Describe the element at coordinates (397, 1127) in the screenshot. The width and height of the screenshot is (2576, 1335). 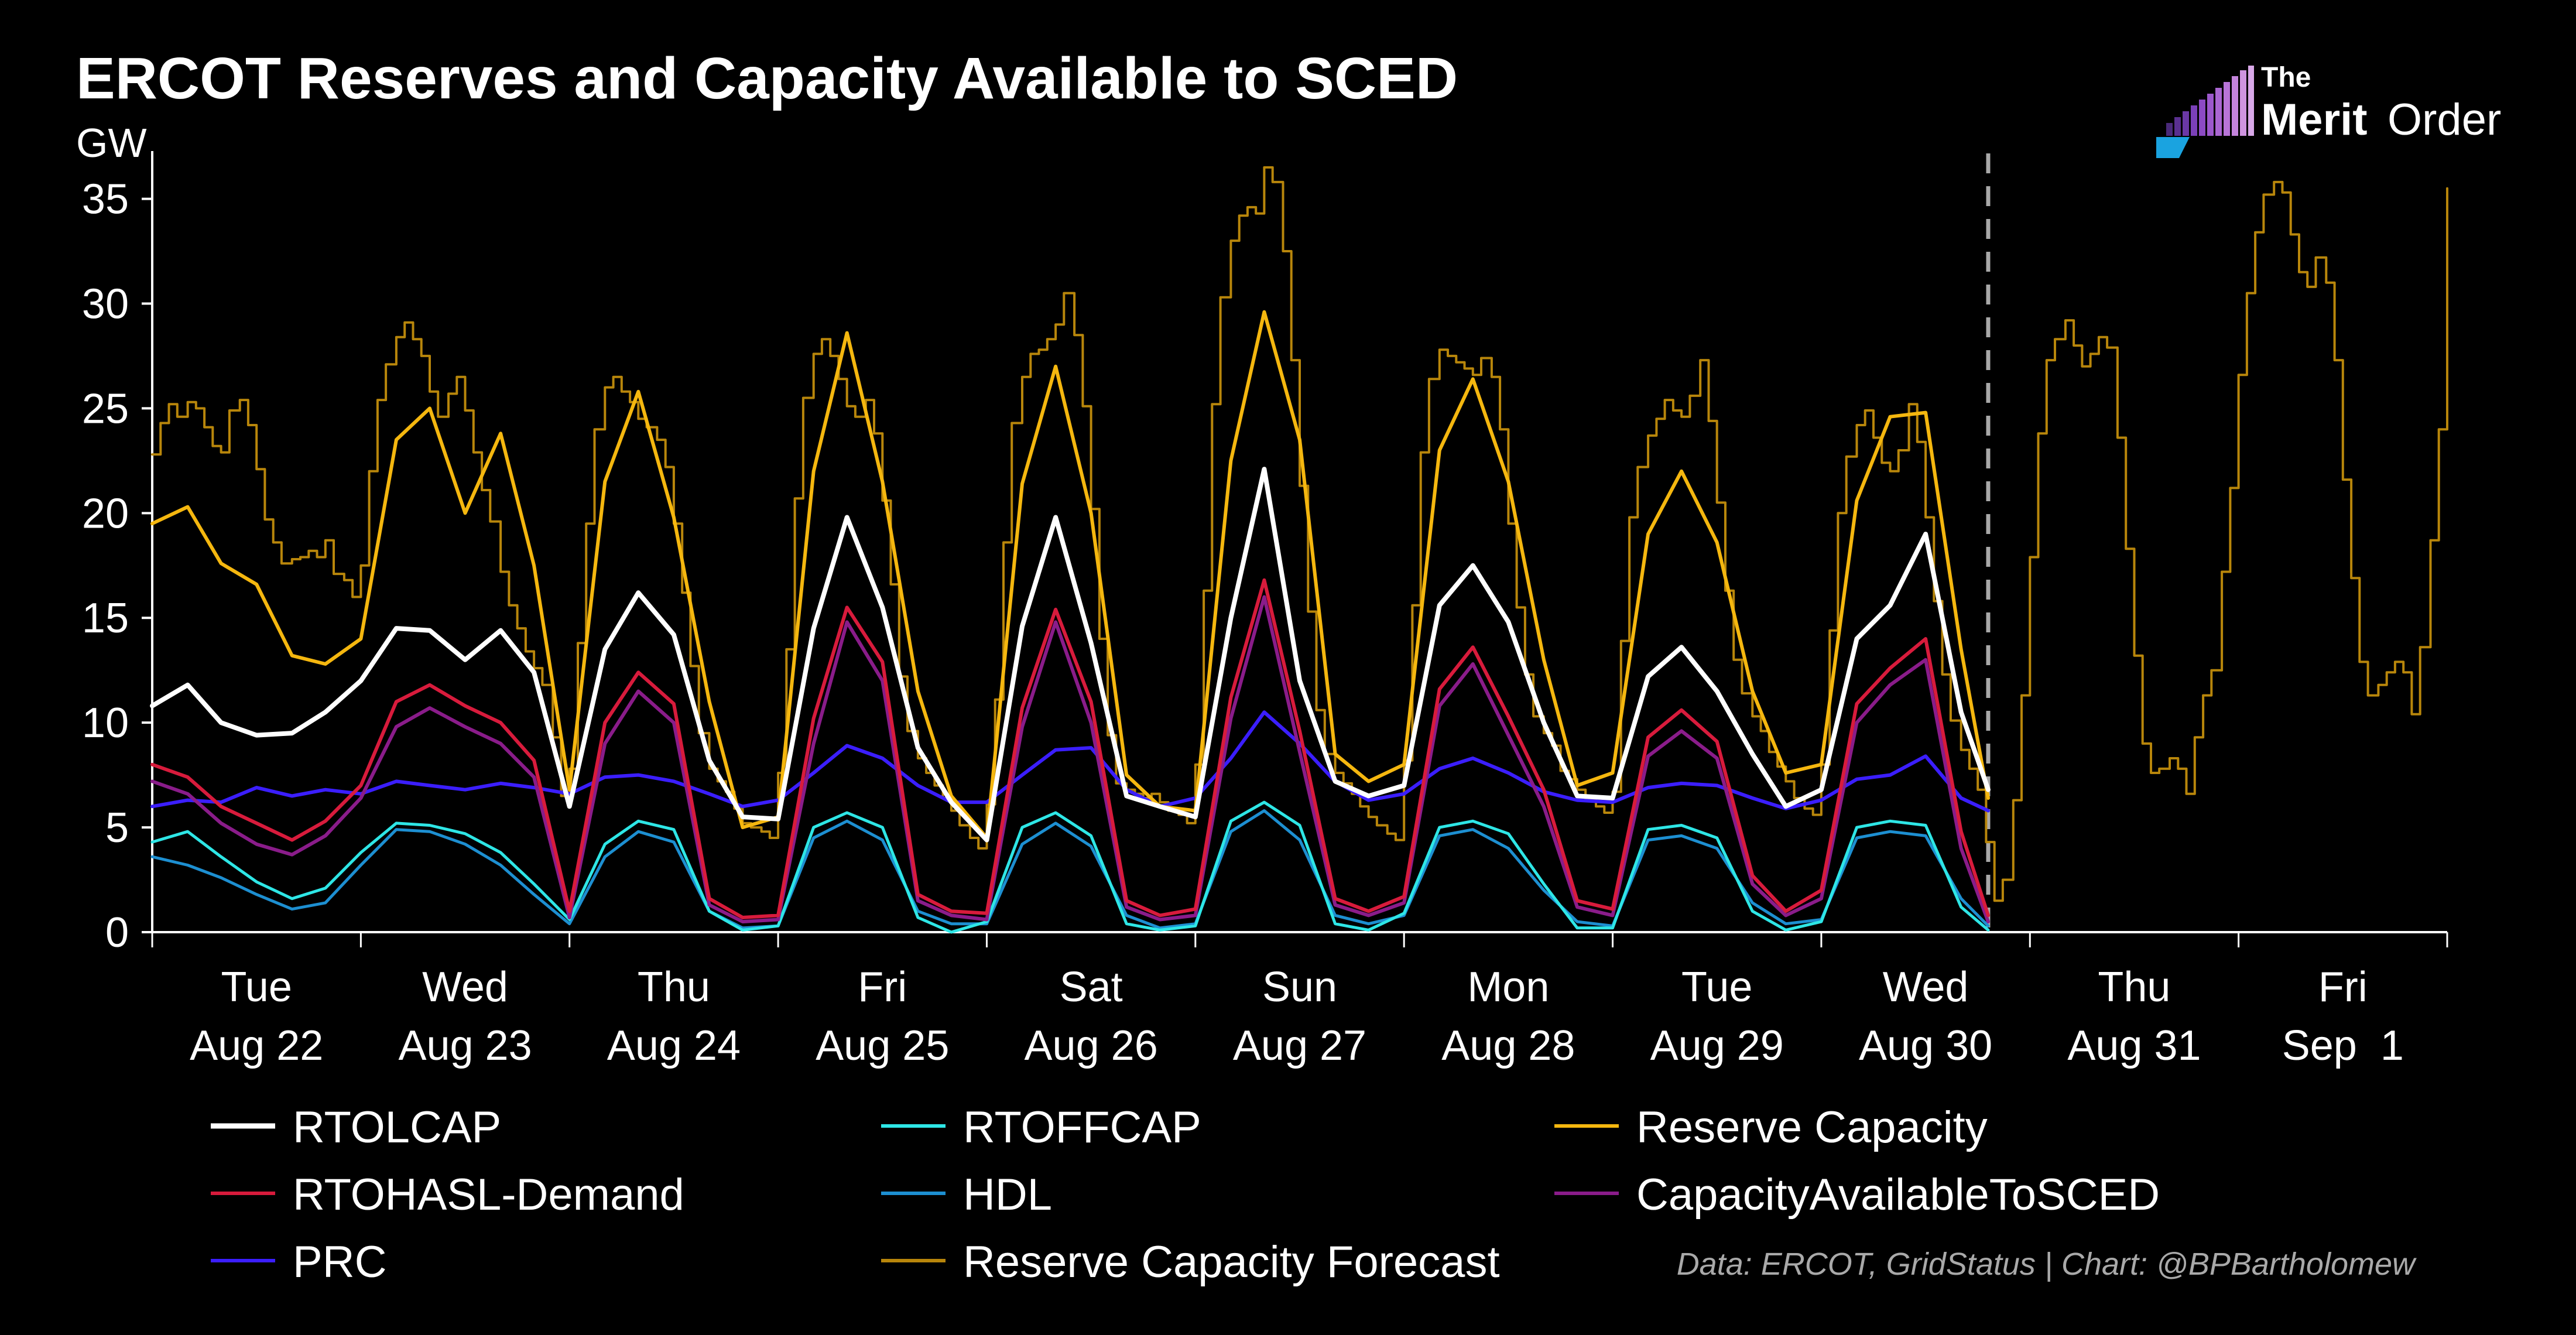
I see `legend-label: RTOLCAP` at that location.